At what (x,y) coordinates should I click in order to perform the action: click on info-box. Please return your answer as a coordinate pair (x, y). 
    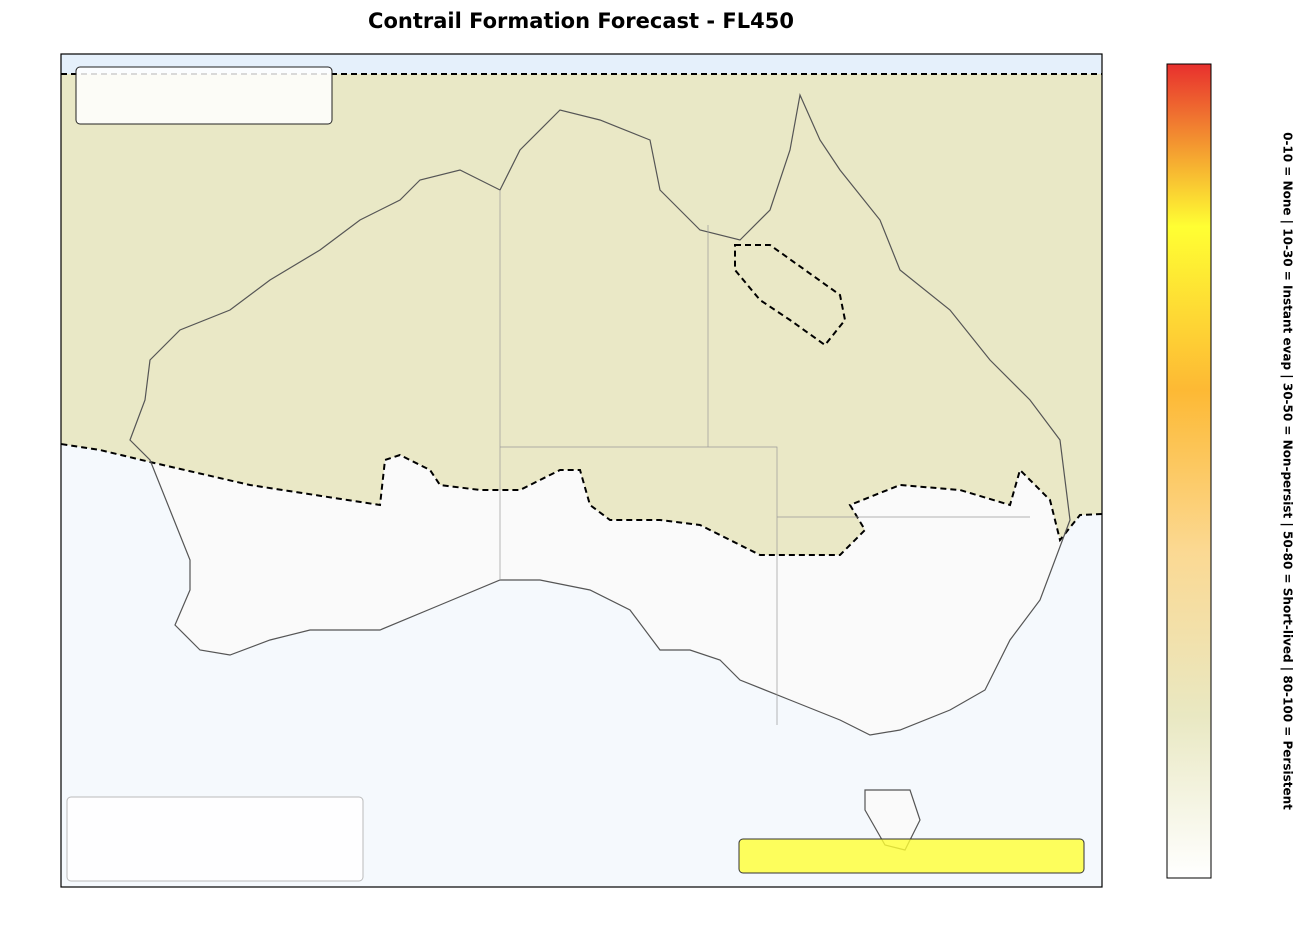
    Looking at the image, I should click on (204, 95).